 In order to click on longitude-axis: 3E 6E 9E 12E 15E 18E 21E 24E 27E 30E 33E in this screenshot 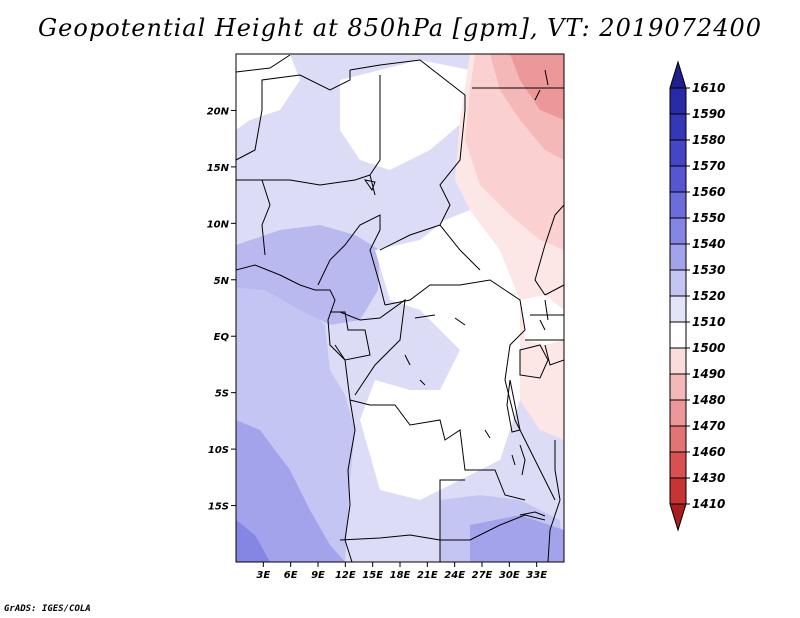, I will do `click(401, 571)`.